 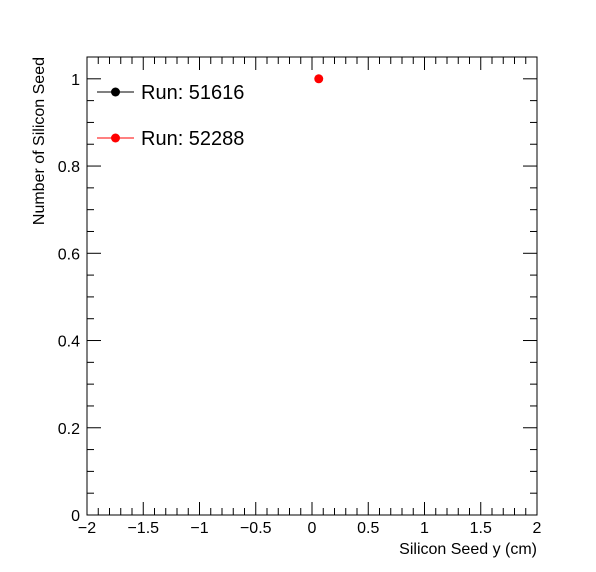 I want to click on data-point, so click(x=318, y=78).